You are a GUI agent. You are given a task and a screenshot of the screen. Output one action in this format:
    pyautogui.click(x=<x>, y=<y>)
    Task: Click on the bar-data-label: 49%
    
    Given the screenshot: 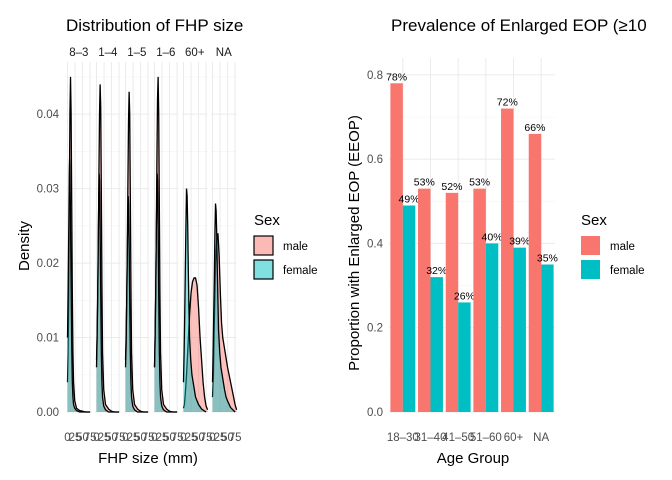 What is the action you would take?
    pyautogui.click(x=409, y=200)
    